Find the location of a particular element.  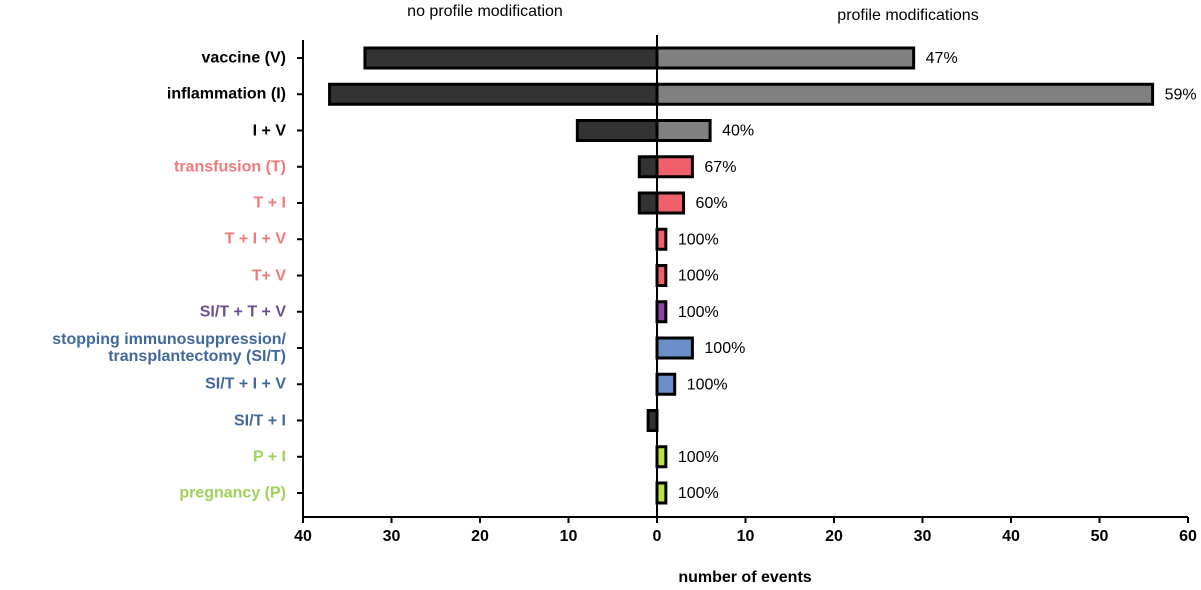

category-label: I + V is located at coordinates (269, 130).